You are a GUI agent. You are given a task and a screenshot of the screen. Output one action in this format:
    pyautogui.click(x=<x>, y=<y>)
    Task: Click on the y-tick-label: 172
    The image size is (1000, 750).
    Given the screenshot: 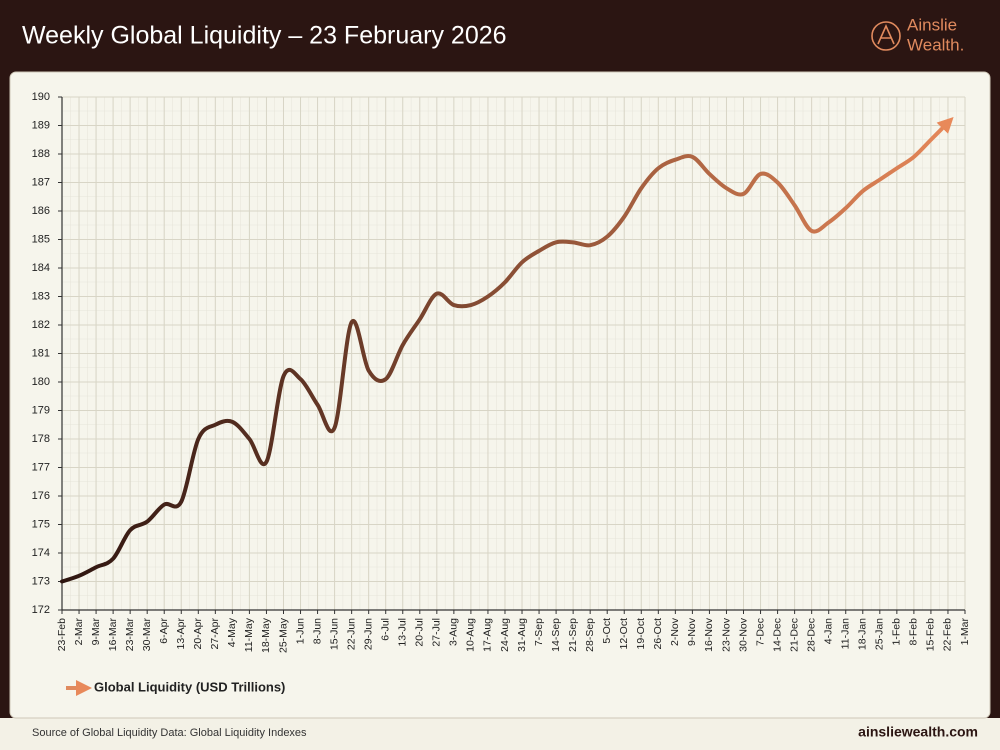 What is the action you would take?
    pyautogui.click(x=41, y=610)
    